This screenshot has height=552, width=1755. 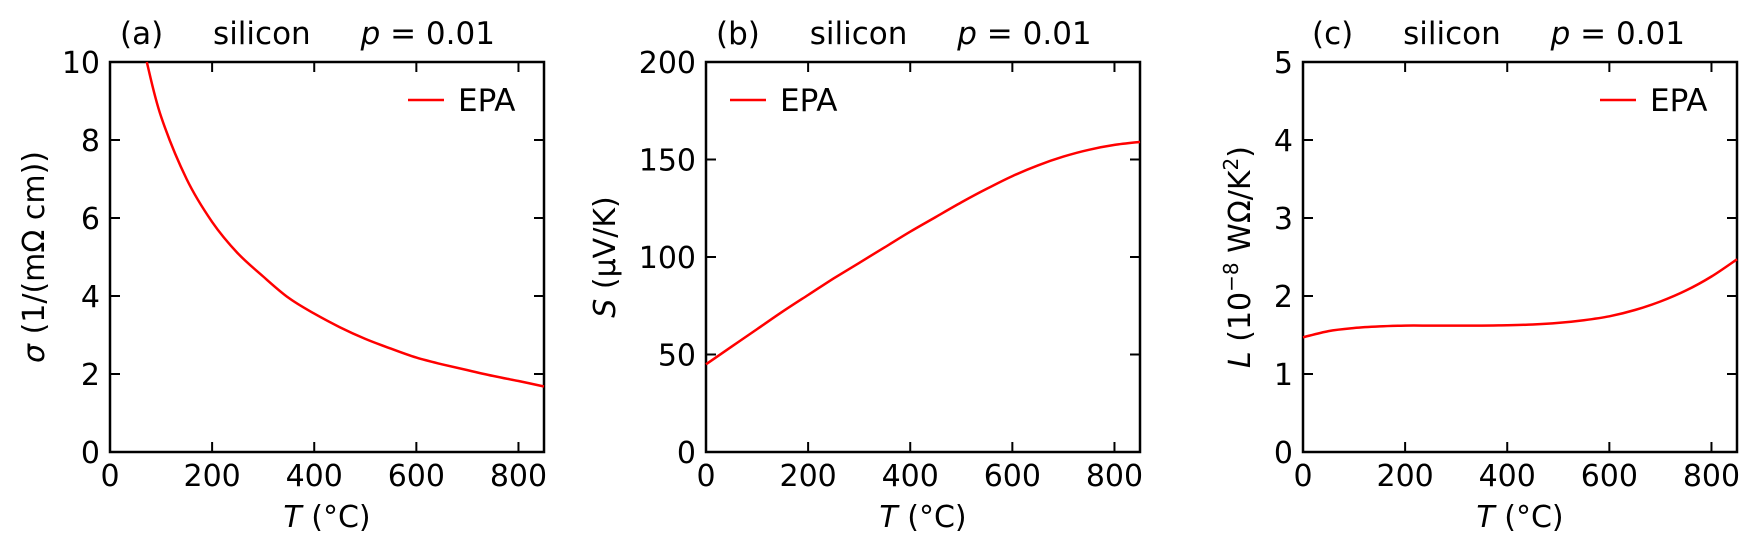 I want to click on y-tick-label-a: 6, so click(x=90, y=219).